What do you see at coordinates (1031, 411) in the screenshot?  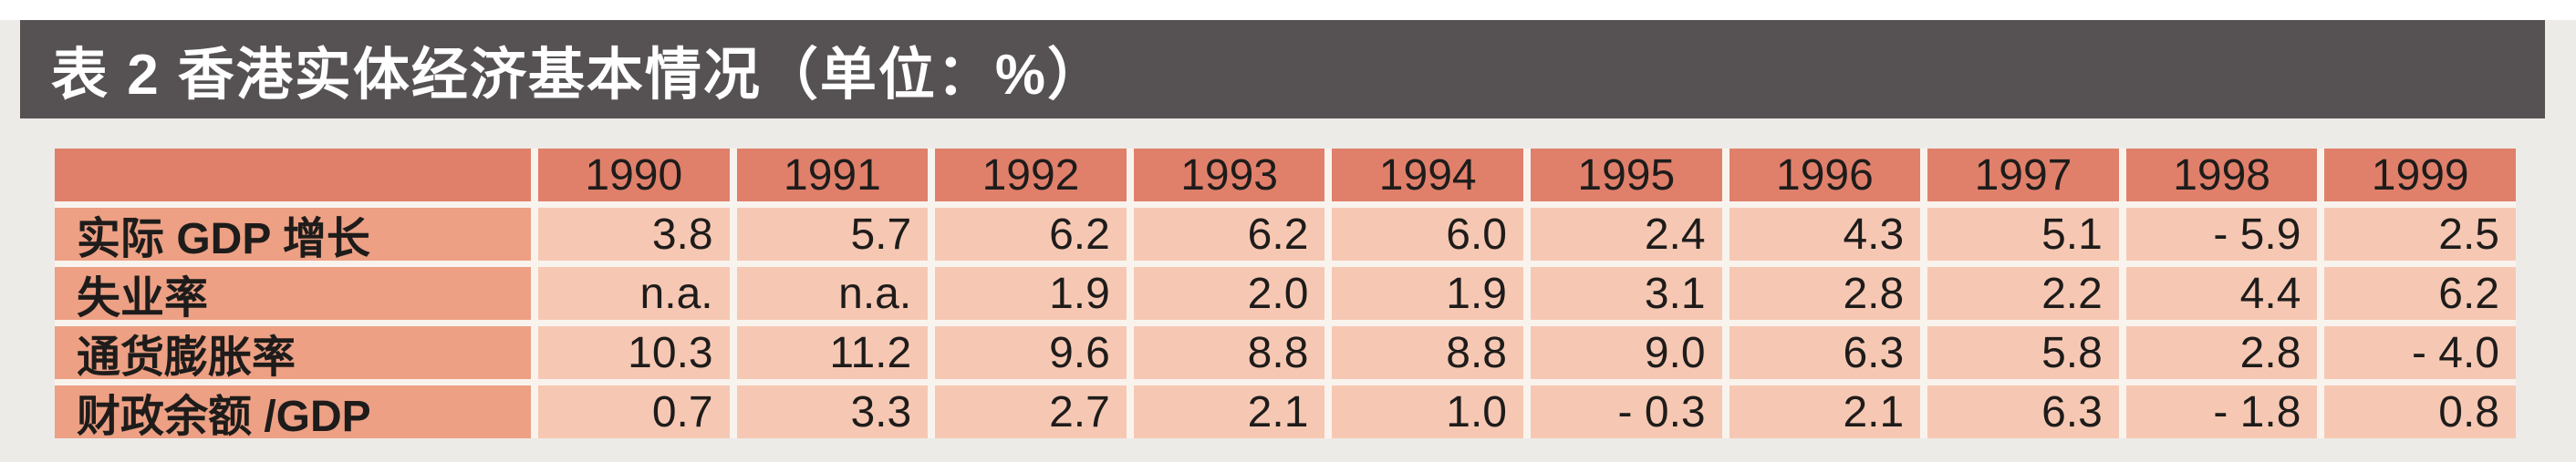 I see `value-cell: 2.7` at bounding box center [1031, 411].